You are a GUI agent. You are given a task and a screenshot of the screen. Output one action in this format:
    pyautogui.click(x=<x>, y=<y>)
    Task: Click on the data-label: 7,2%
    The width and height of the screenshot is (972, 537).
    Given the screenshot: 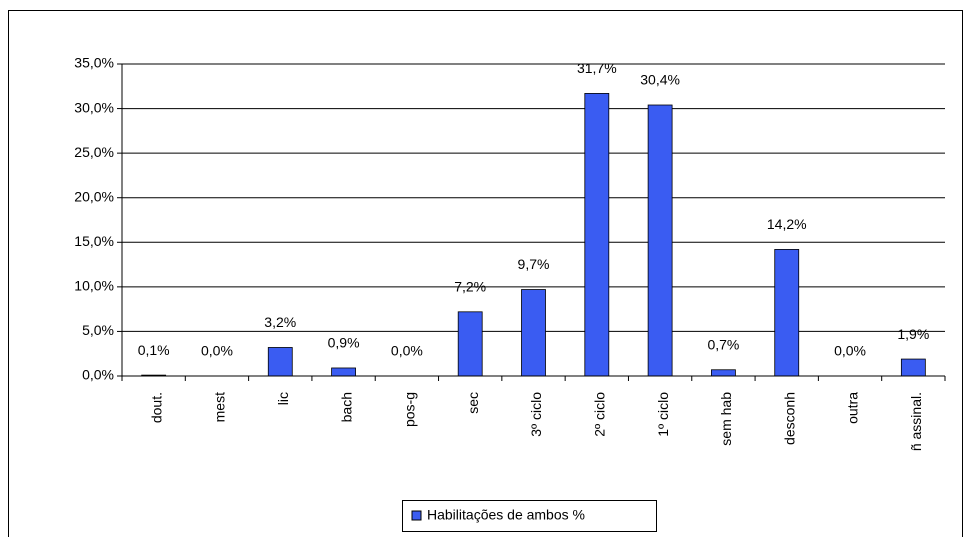 What is the action you would take?
    pyautogui.click(x=470, y=287)
    